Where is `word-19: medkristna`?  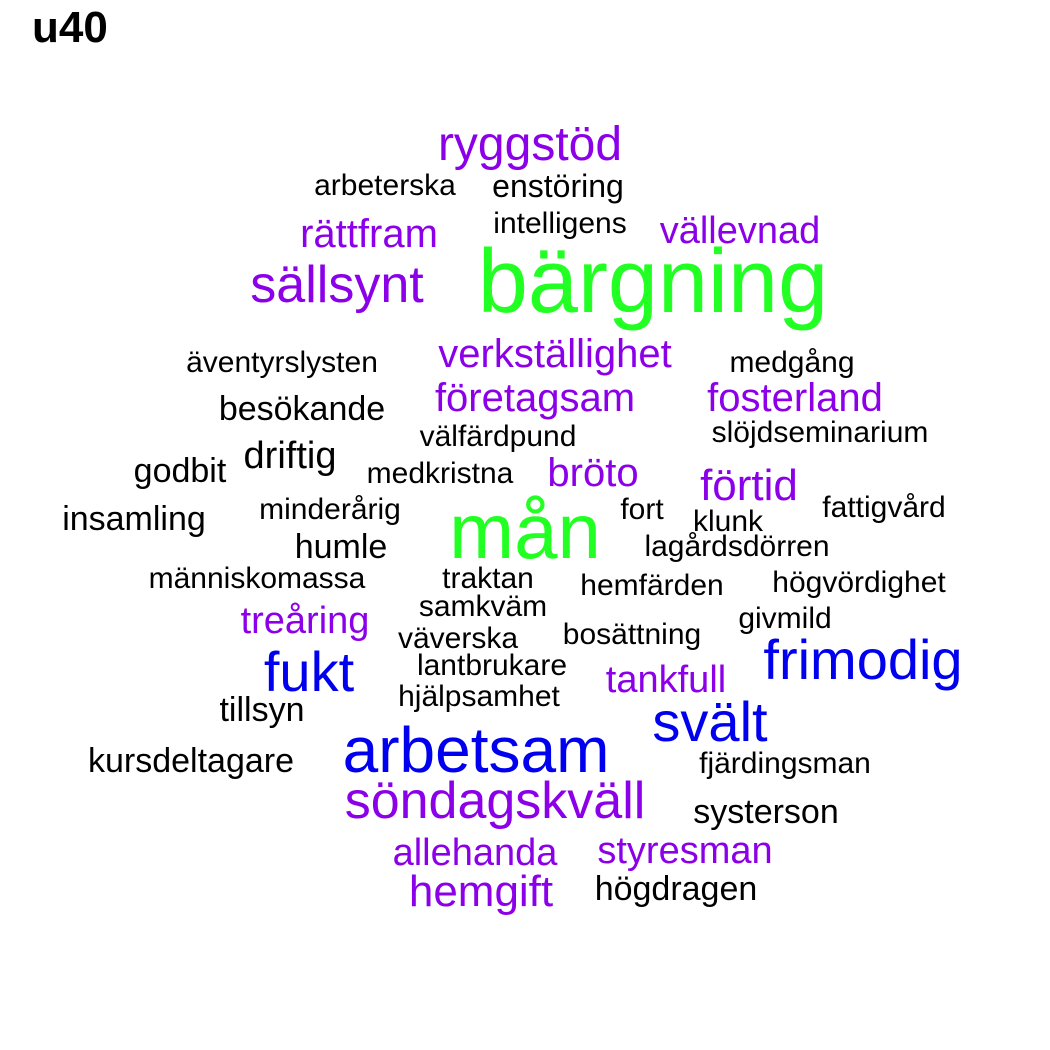
word-19: medkristna is located at coordinates (440, 473).